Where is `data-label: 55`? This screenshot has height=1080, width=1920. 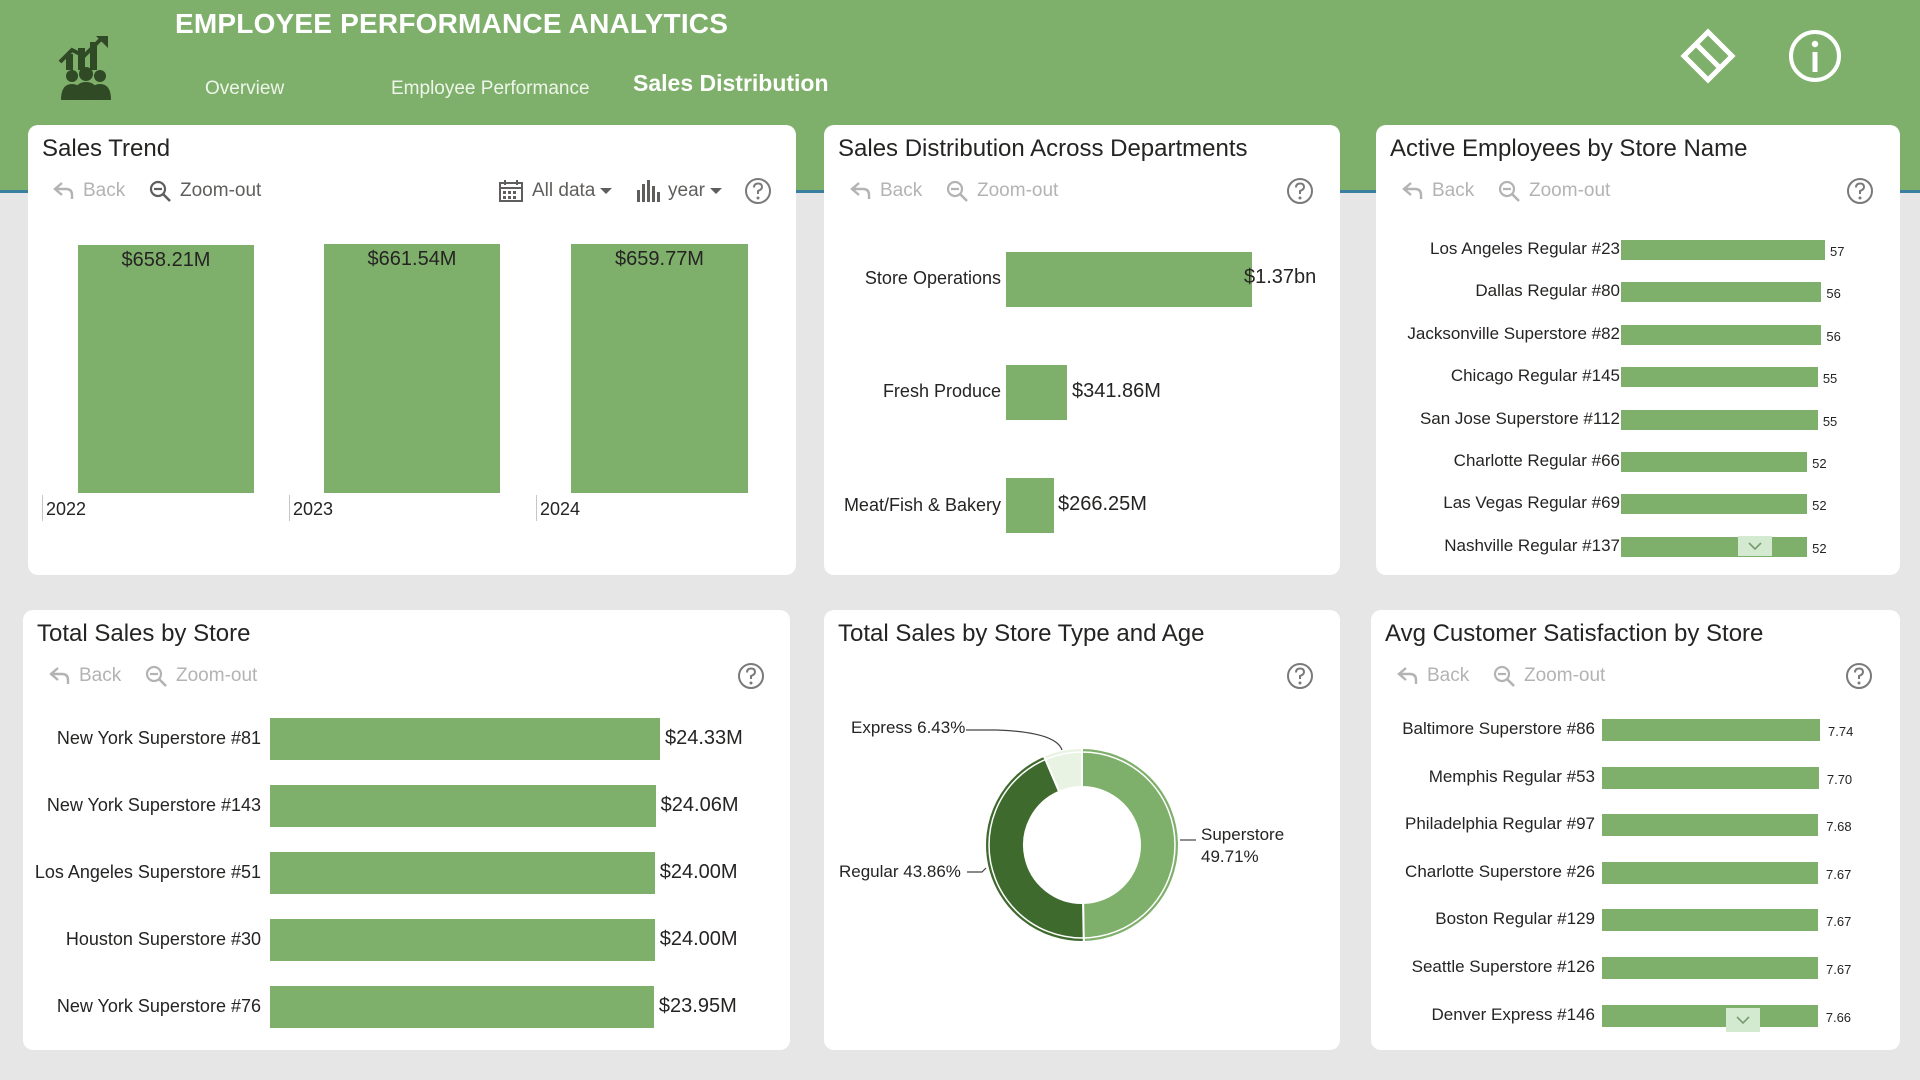 data-label: 55 is located at coordinates (1830, 379).